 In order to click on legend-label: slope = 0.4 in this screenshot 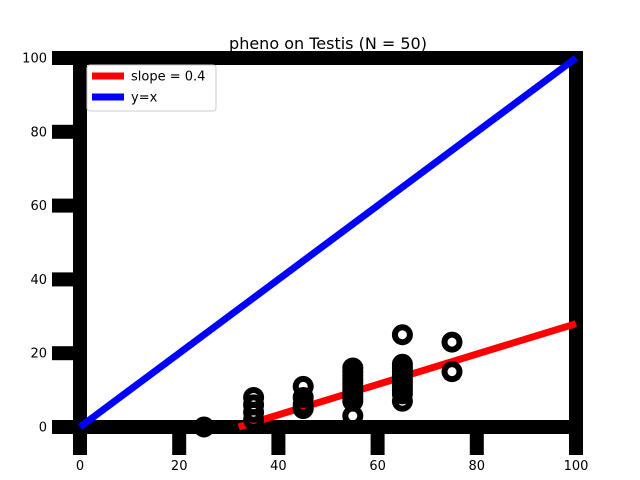, I will do `click(168, 77)`.